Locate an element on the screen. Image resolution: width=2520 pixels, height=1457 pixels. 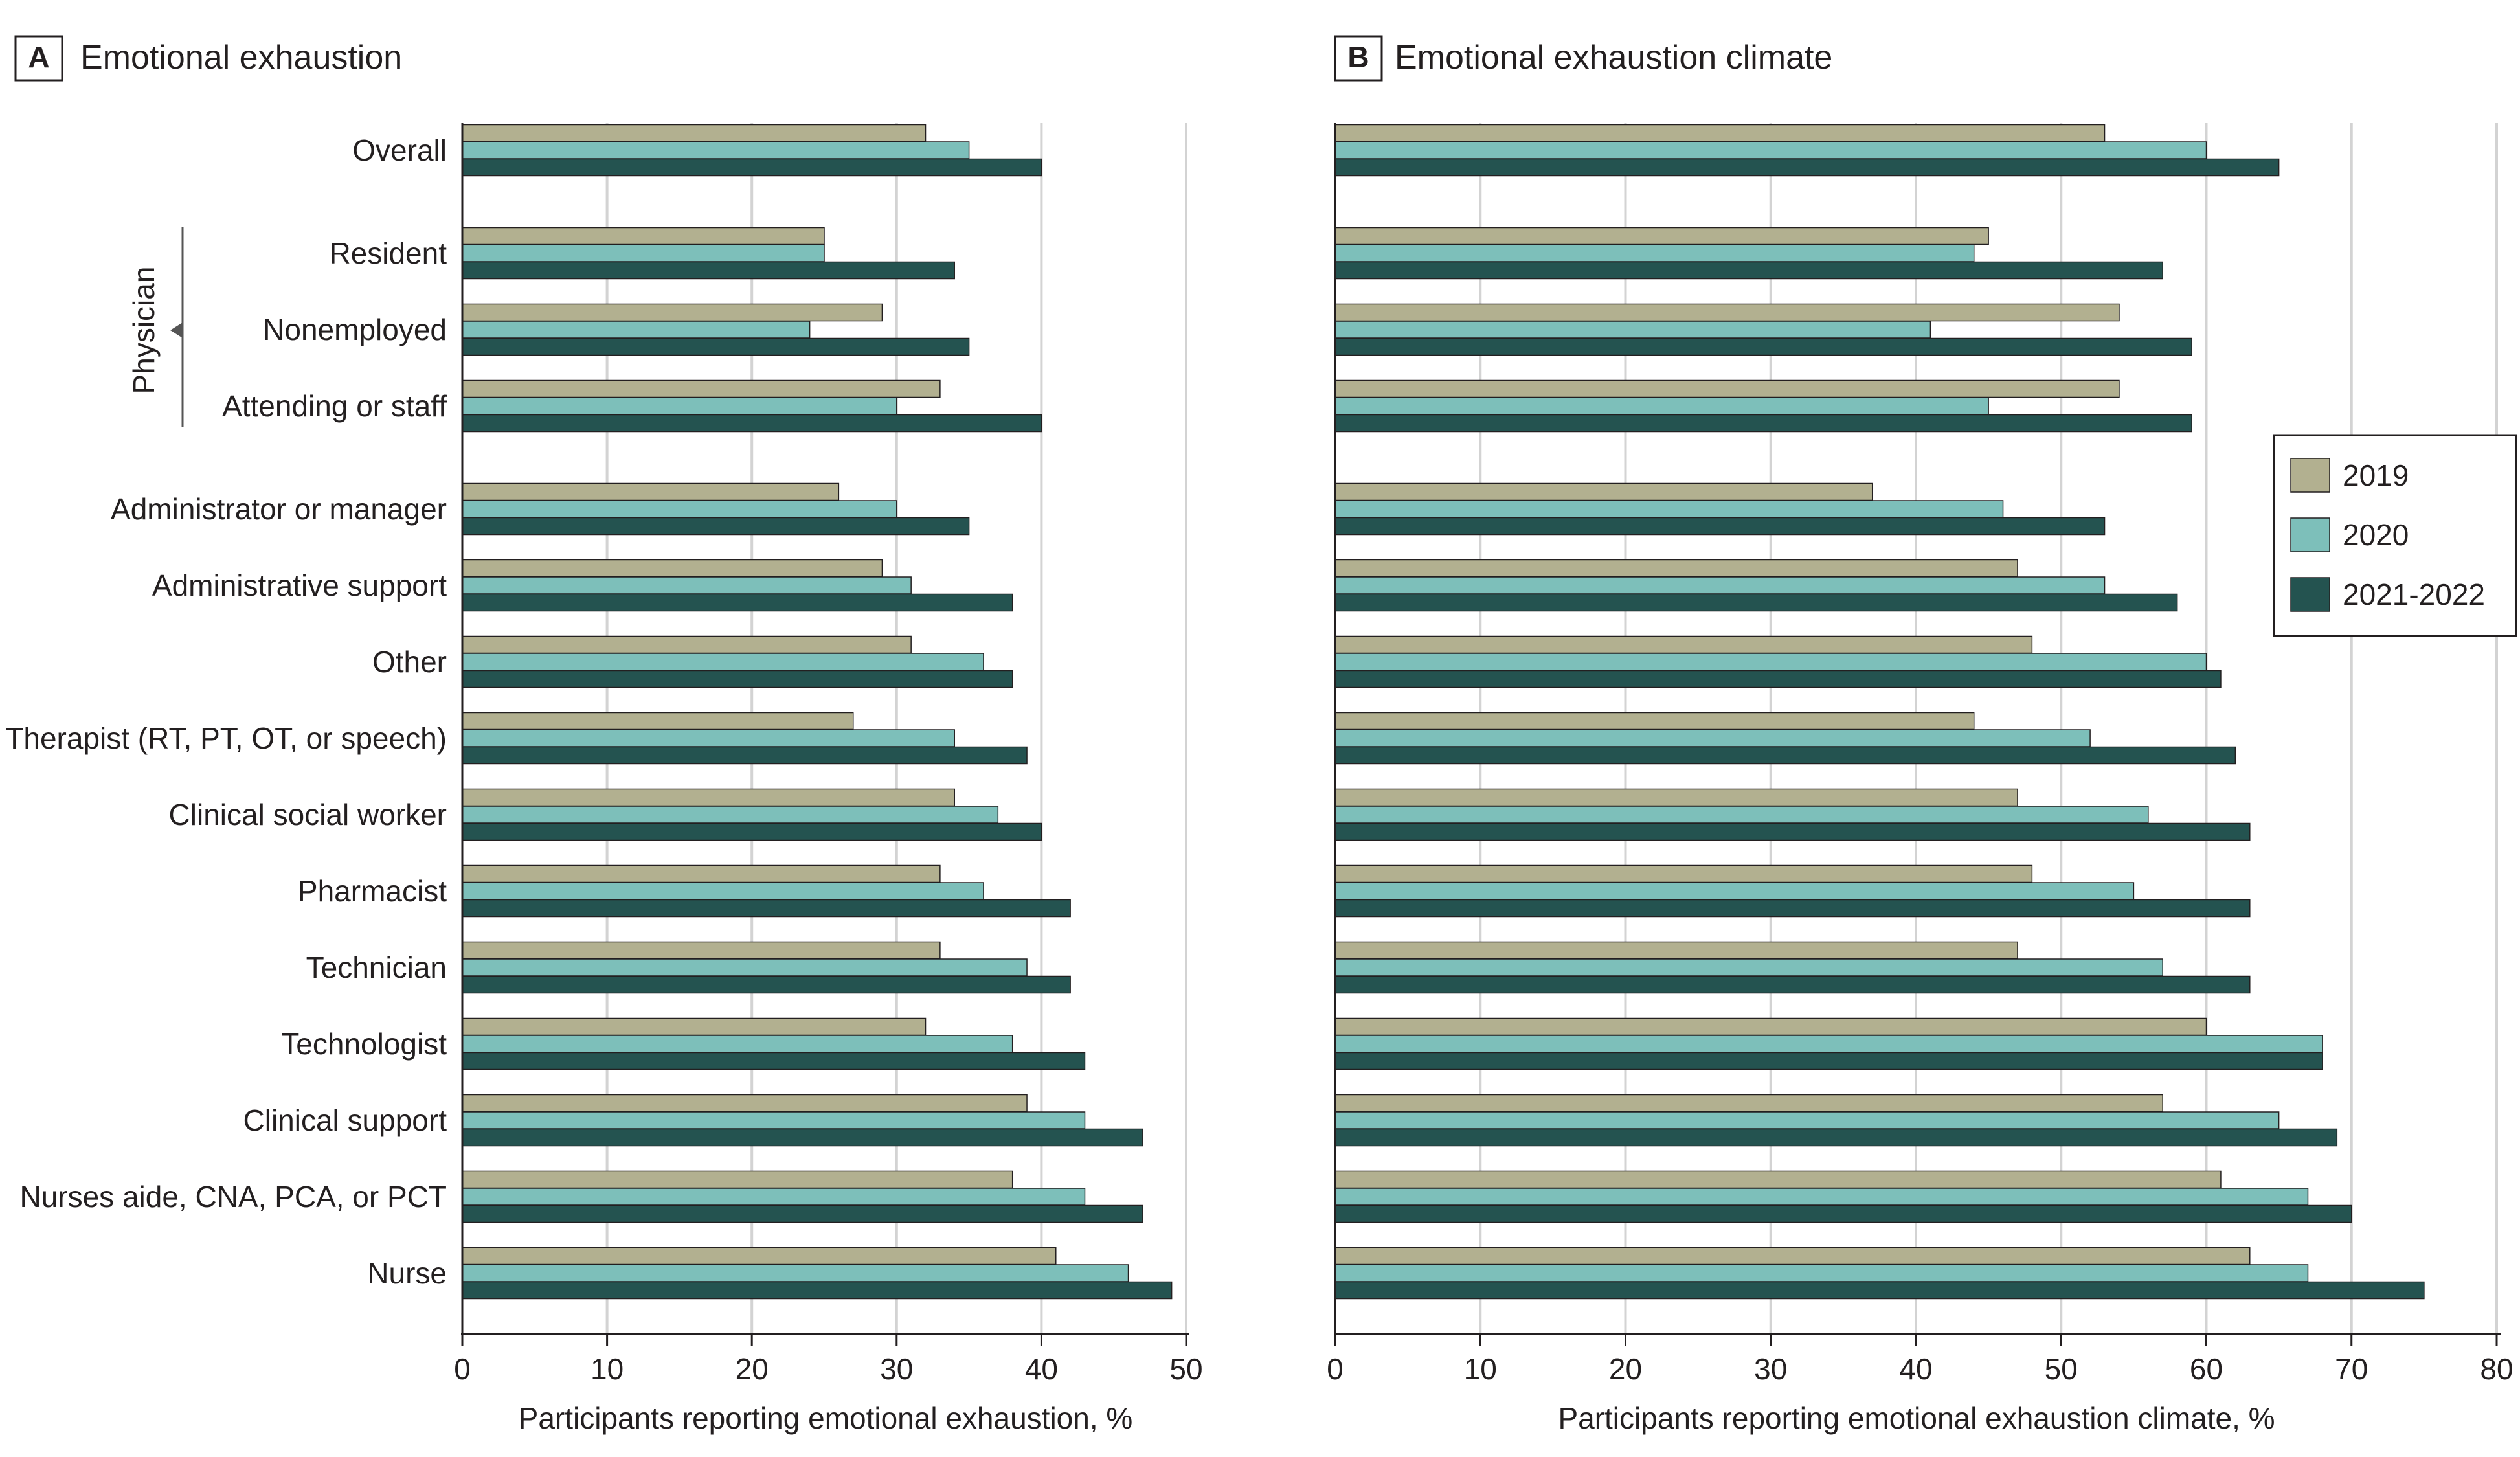
panel-a-bar-overall-2019 is located at coordinates (694, 133).